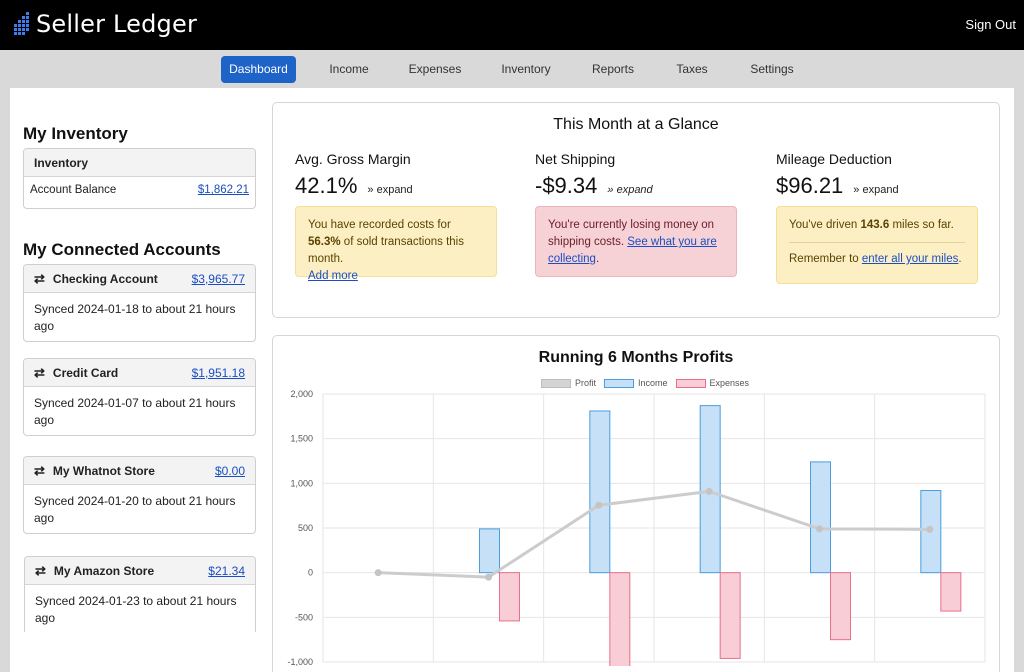  Describe the element at coordinates (21, 23) in the screenshot. I see `ledger-grid-icon` at that location.